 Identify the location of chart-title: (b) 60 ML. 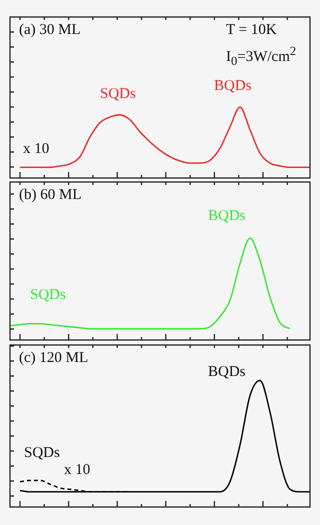
(50, 195).